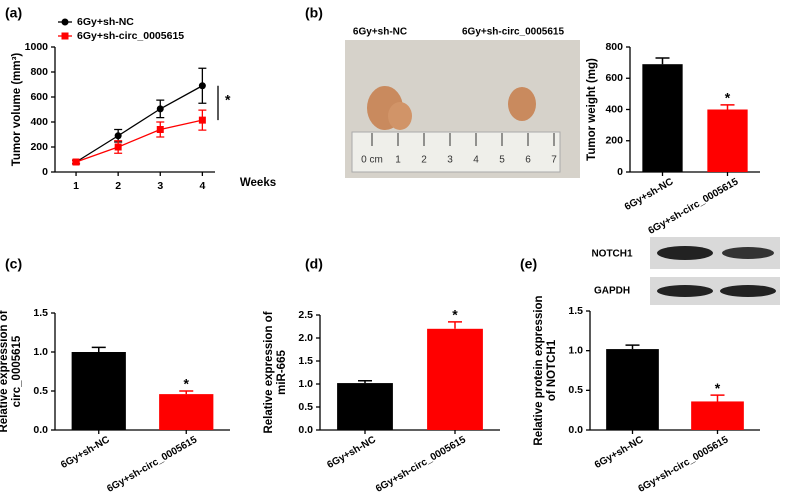 The image size is (800, 497). I want to click on y-axis-label: circ_0005615, so click(17, 371).